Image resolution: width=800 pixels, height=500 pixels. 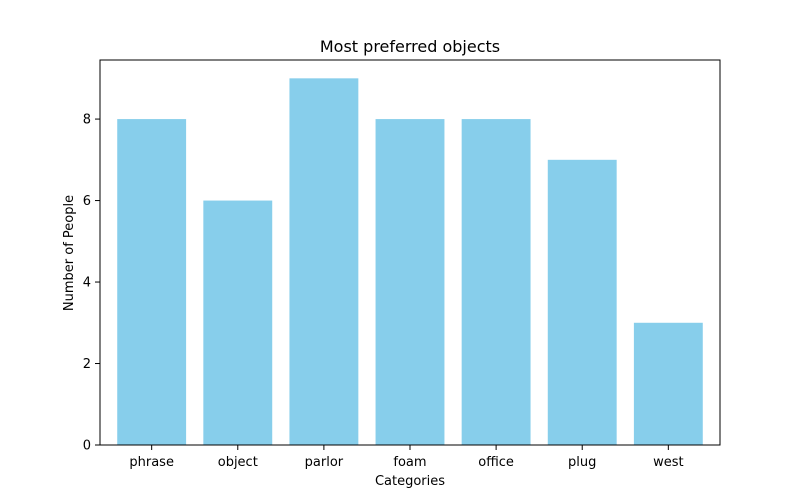 I want to click on x-axis-ticks: phrase object parlor foam office plug west, so click(x=406, y=457).